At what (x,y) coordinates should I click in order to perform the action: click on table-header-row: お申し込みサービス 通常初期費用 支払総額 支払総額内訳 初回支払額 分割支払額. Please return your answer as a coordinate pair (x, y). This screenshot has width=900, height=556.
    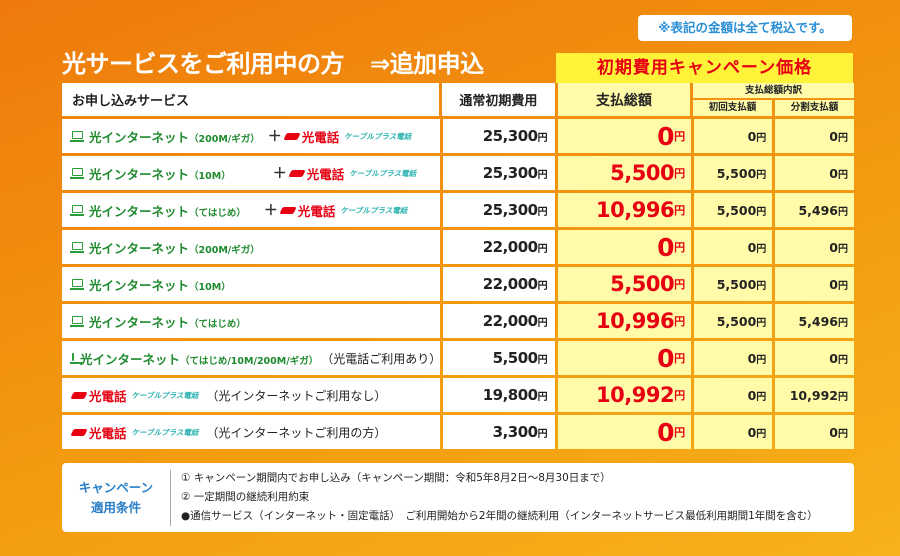
    Looking at the image, I should click on (458, 99).